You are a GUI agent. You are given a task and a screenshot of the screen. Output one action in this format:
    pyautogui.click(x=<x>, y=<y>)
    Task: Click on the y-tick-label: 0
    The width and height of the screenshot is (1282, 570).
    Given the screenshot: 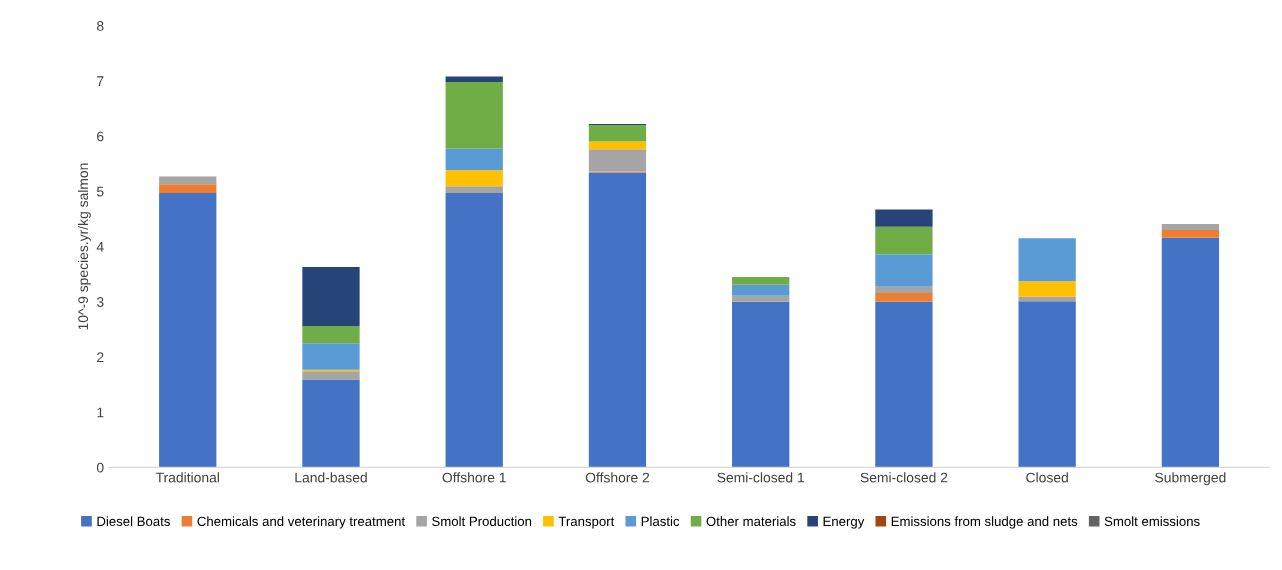 What is the action you would take?
    pyautogui.click(x=100, y=467)
    